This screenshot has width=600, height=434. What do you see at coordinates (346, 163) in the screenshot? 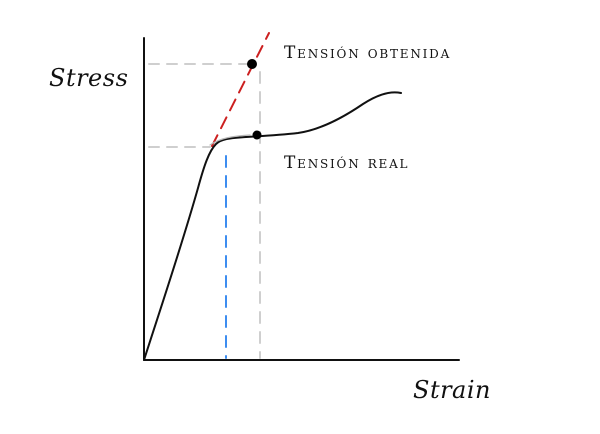
I see `real-stress-label: Tensión real` at bounding box center [346, 163].